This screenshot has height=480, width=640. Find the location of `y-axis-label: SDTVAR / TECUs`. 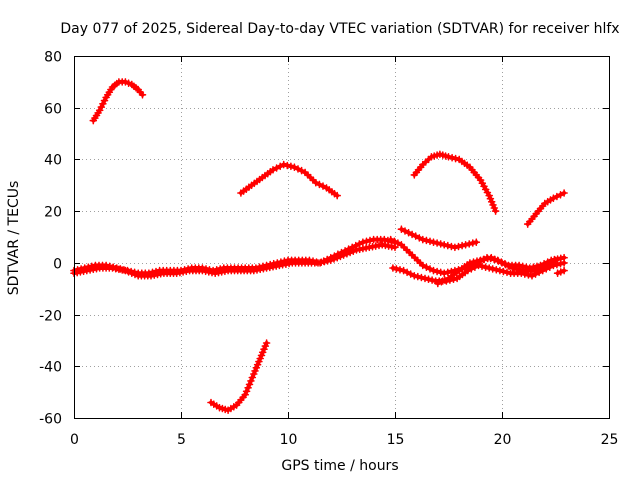

y-axis-label: SDTVAR / TECUs is located at coordinates (14, 238).